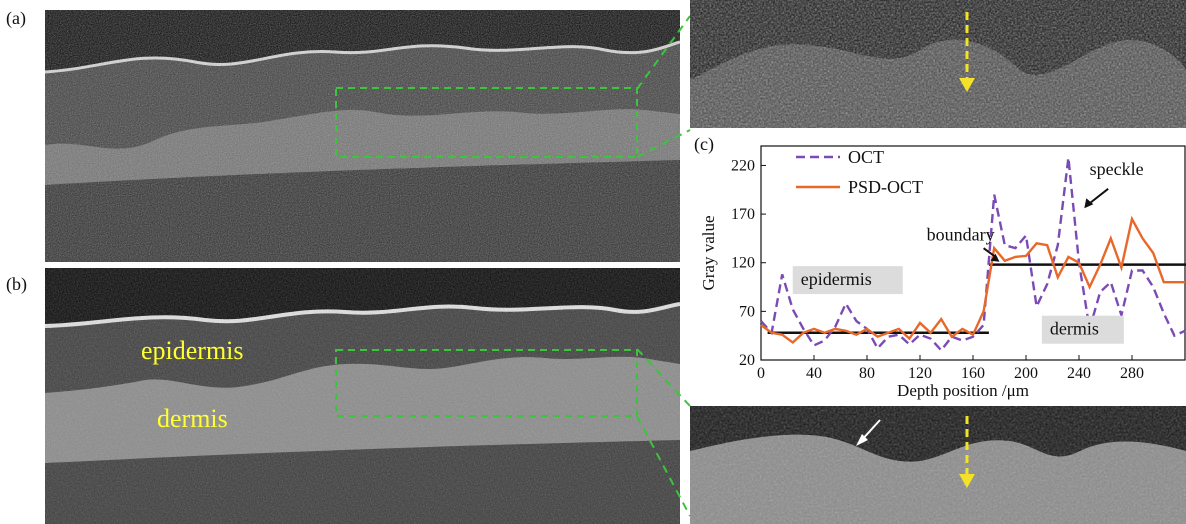 The image size is (1186, 524). Describe the element at coordinates (743, 165) in the screenshot. I see `y-tick-label: 220` at that location.